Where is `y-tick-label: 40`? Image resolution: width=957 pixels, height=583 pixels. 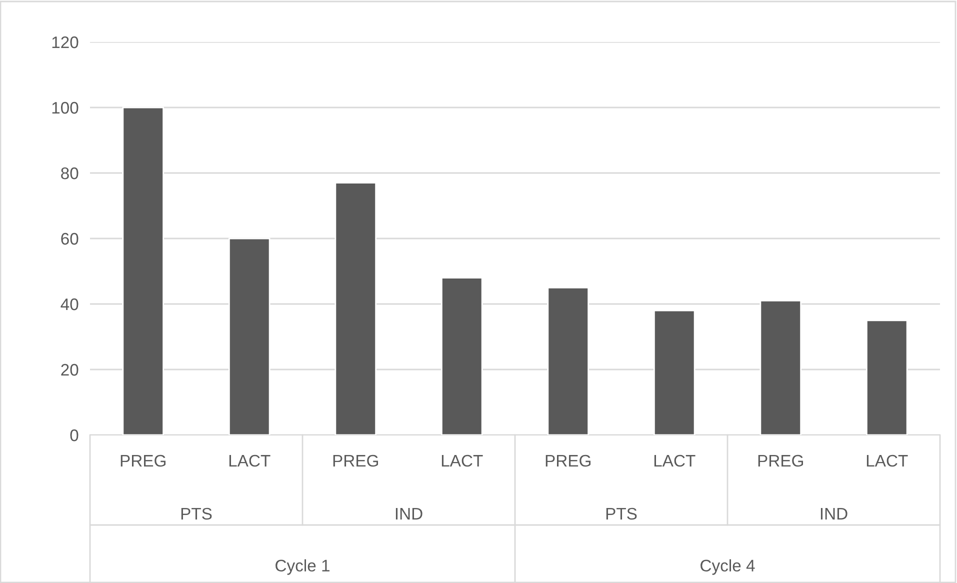
y-tick-label: 40 is located at coordinates (69, 304).